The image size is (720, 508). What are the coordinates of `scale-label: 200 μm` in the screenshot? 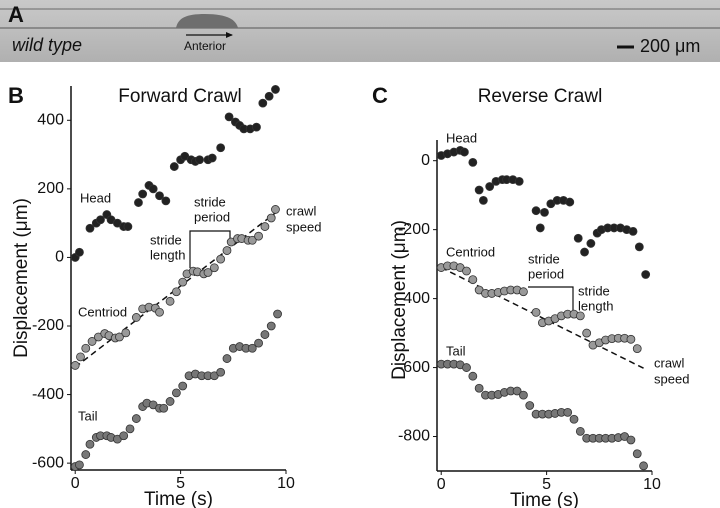 It's located at (670, 46).